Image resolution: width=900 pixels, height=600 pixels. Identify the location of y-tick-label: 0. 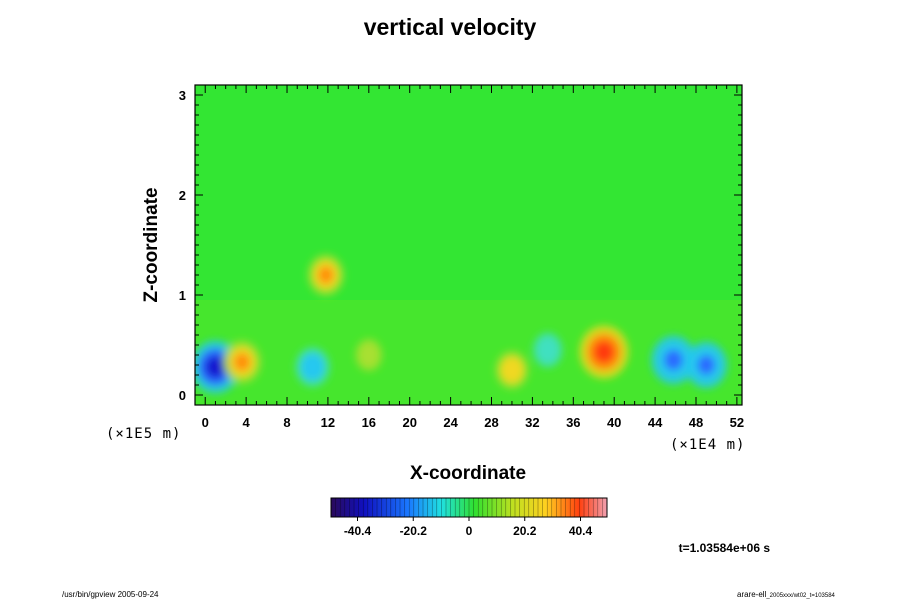
(182, 395).